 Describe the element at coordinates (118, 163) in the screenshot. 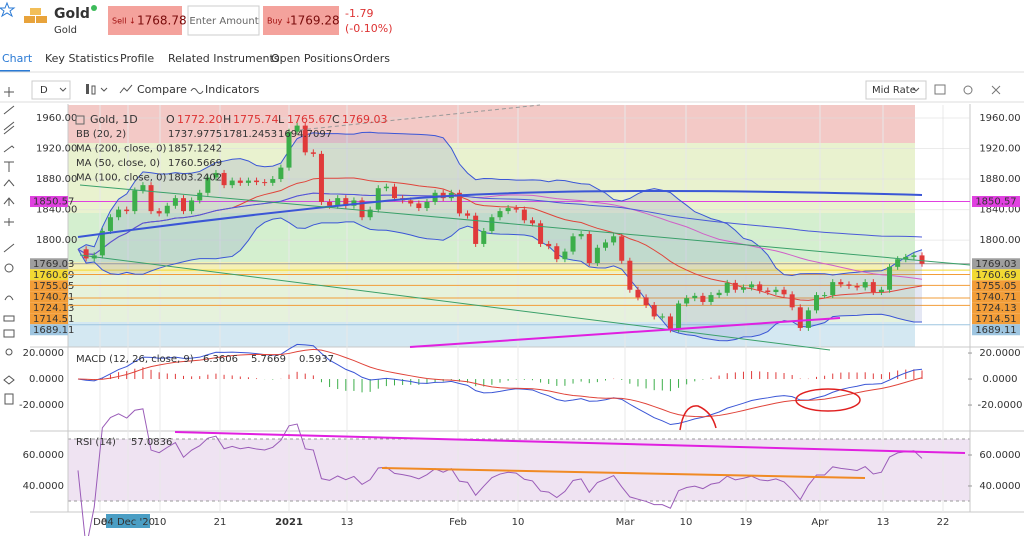

I see `indicator-name: MA (50, close, 0)` at that location.